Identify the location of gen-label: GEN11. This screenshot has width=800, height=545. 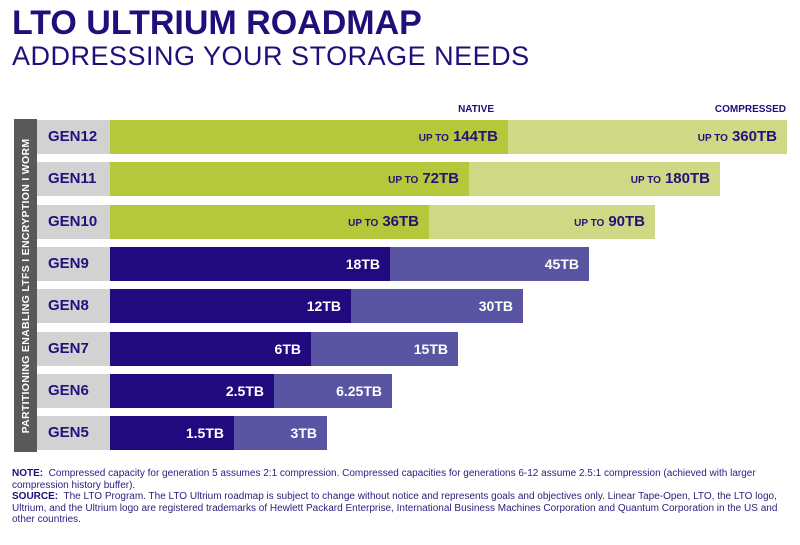
(72, 179).